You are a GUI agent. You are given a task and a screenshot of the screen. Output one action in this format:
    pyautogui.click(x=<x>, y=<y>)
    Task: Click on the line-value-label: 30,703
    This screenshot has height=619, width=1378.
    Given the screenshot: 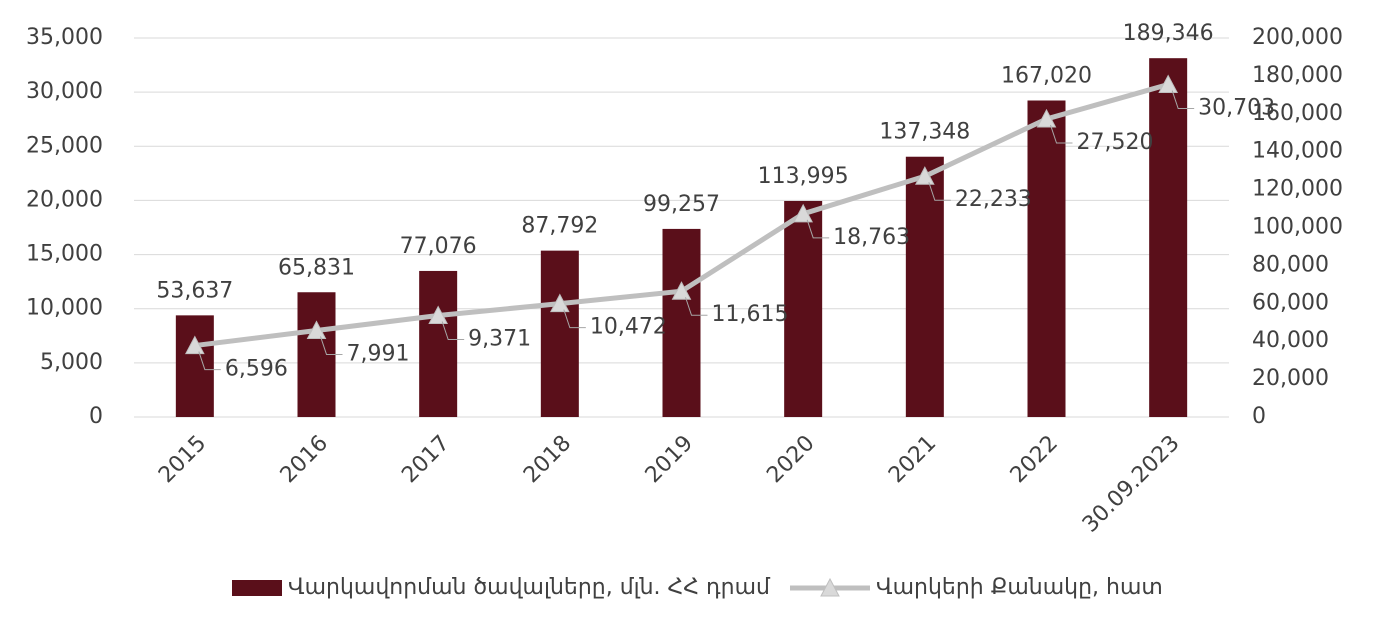 What is the action you would take?
    pyautogui.click(x=1236, y=108)
    